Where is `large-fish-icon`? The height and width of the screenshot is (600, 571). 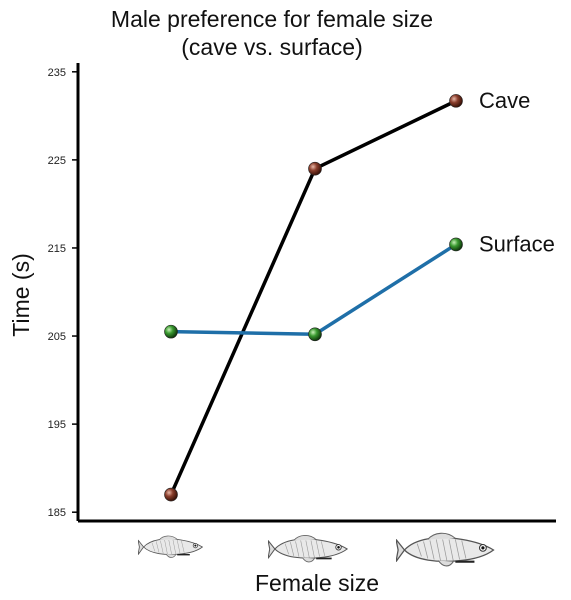
large-fish-icon is located at coordinates (445, 550).